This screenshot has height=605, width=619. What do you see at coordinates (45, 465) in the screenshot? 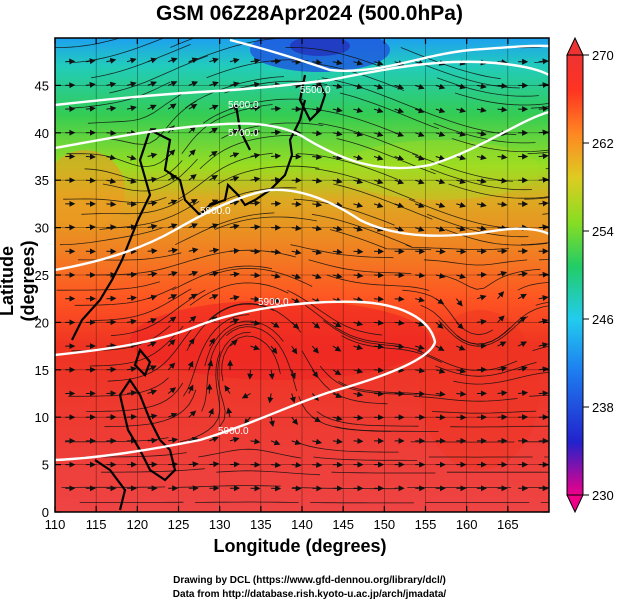
I see `y-tick-label: 5` at bounding box center [45, 465].